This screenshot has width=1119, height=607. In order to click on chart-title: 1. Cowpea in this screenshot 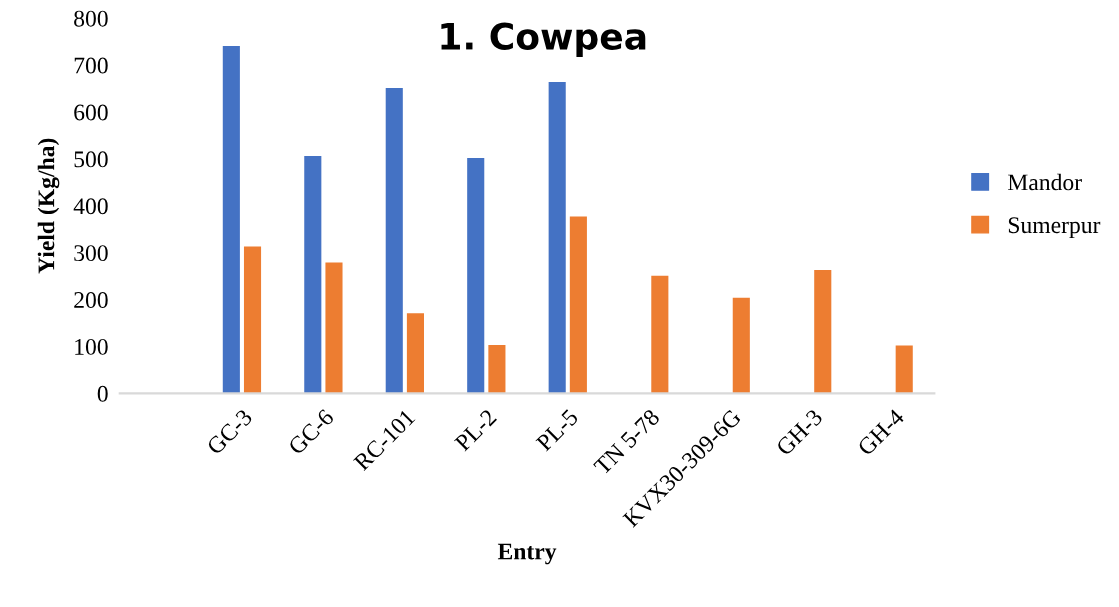, I will do `click(543, 39)`.